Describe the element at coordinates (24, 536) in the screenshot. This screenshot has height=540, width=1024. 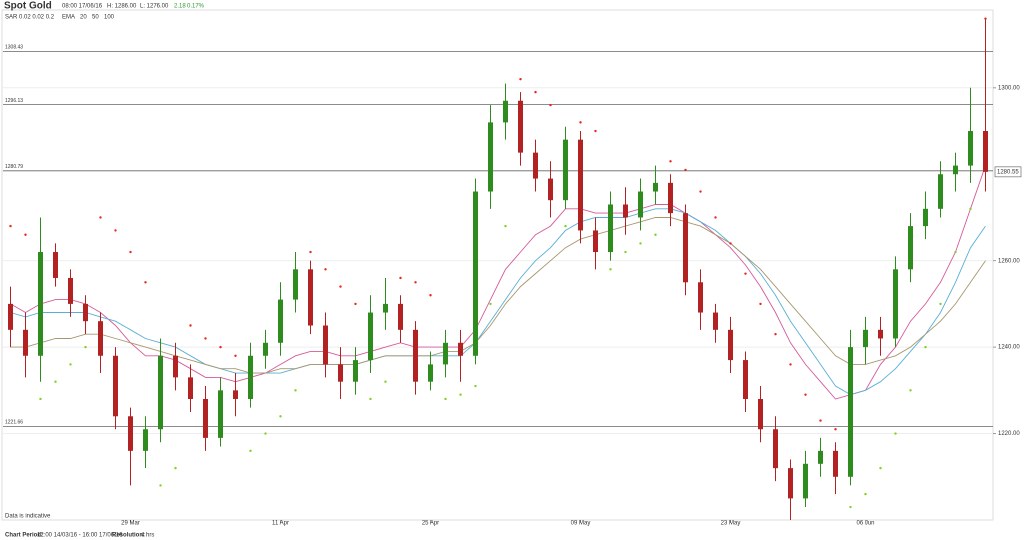
I see `period-label: Chart Period:` at that location.